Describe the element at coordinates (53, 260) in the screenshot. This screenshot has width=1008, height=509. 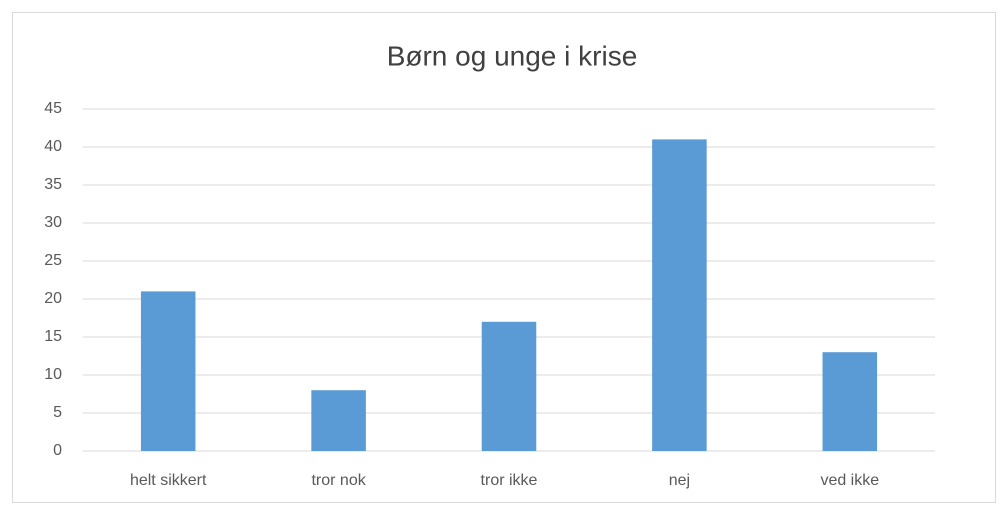
I see `y-tick-label: 25` at that location.